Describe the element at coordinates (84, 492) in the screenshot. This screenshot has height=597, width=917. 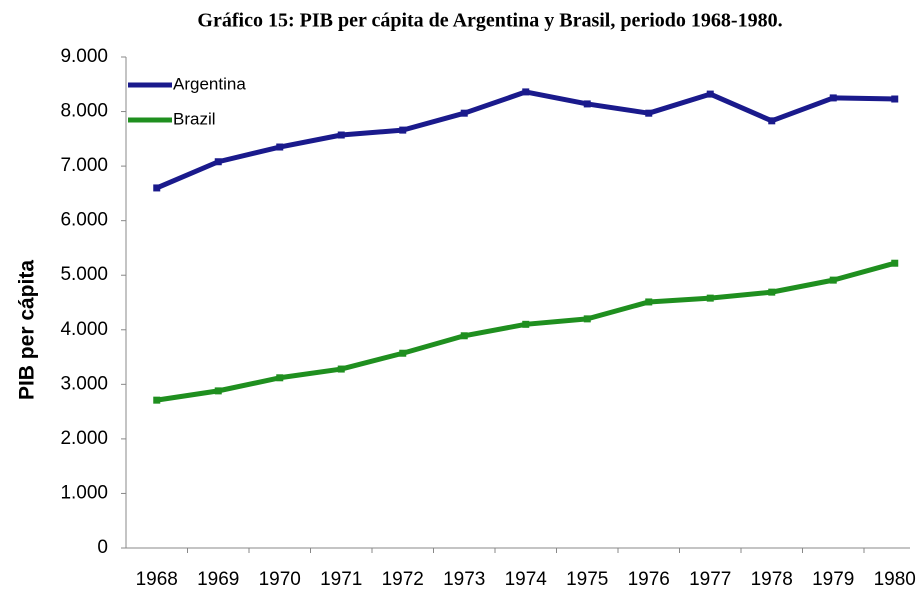
I see `y-tick-label: 1.000` at that location.